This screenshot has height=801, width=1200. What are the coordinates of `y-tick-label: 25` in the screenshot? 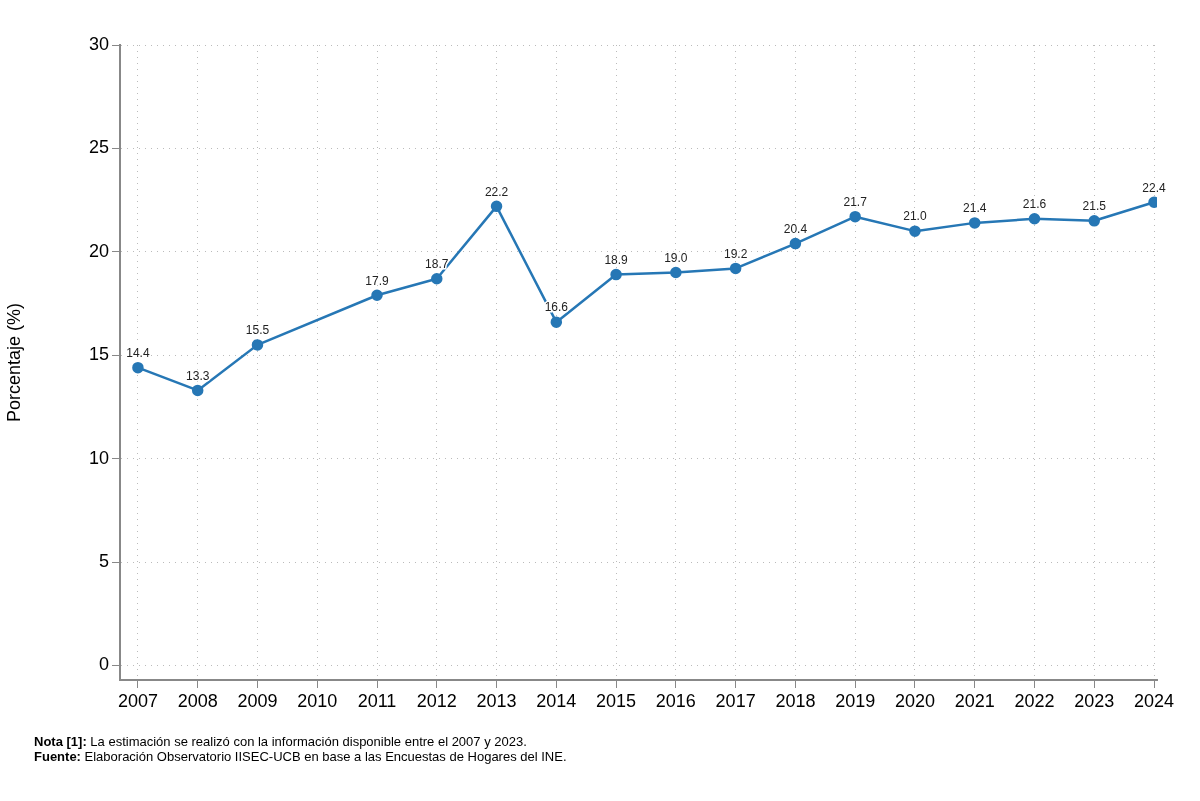 It's located at (98, 147).